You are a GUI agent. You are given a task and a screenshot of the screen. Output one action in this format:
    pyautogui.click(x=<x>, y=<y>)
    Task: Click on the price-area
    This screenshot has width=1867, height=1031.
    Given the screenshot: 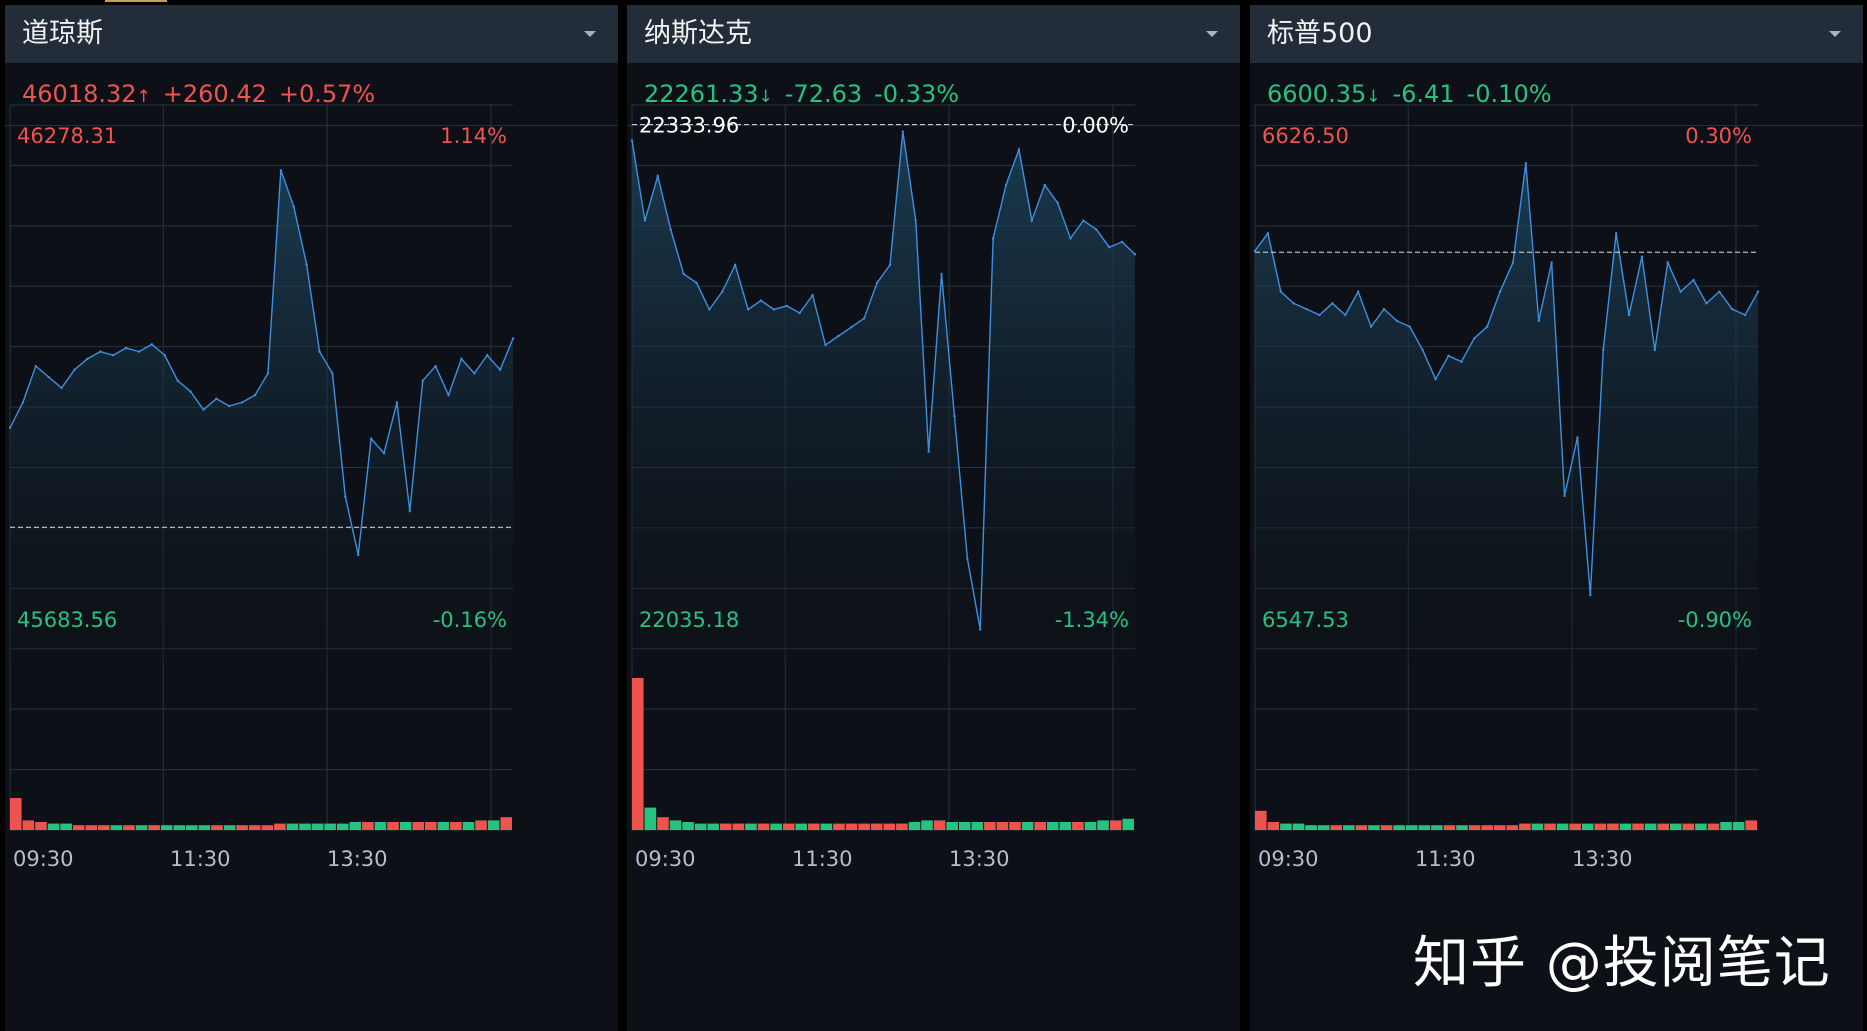 What is the action you would take?
    pyautogui.click(x=1506, y=414)
    